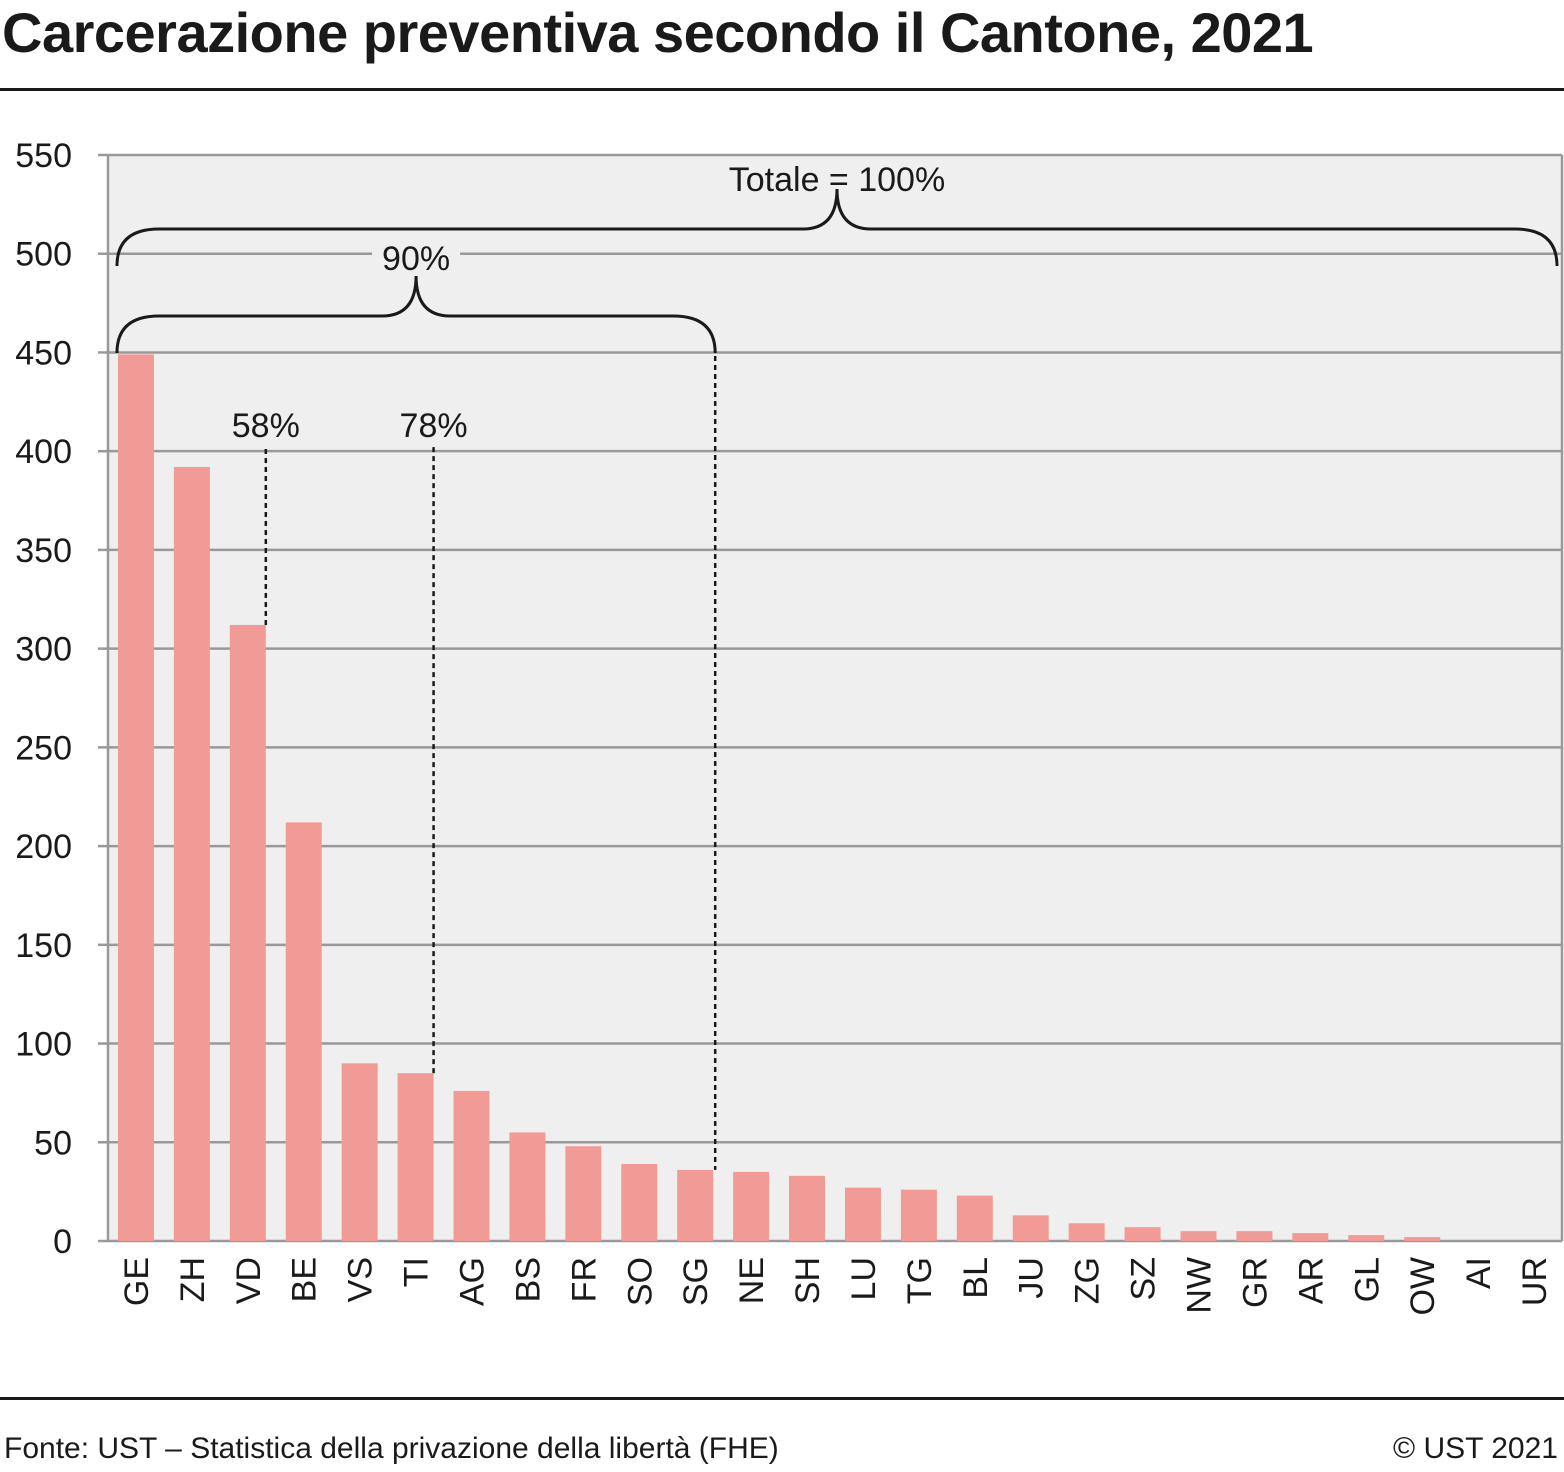 The image size is (1564, 1472). Describe the element at coordinates (43, 847) in the screenshot. I see `y-tick-label: 200` at that location.